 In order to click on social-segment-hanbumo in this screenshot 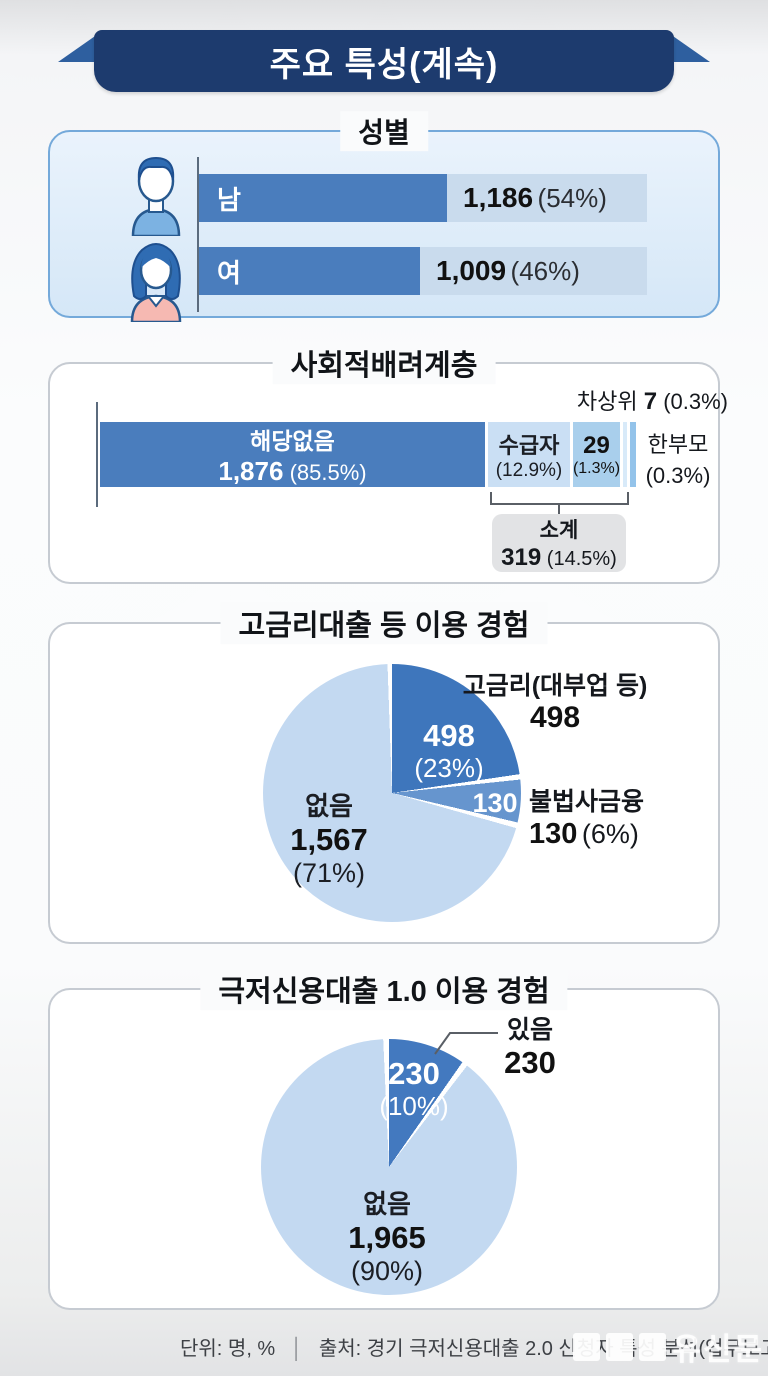, I will do `click(633, 454)`.